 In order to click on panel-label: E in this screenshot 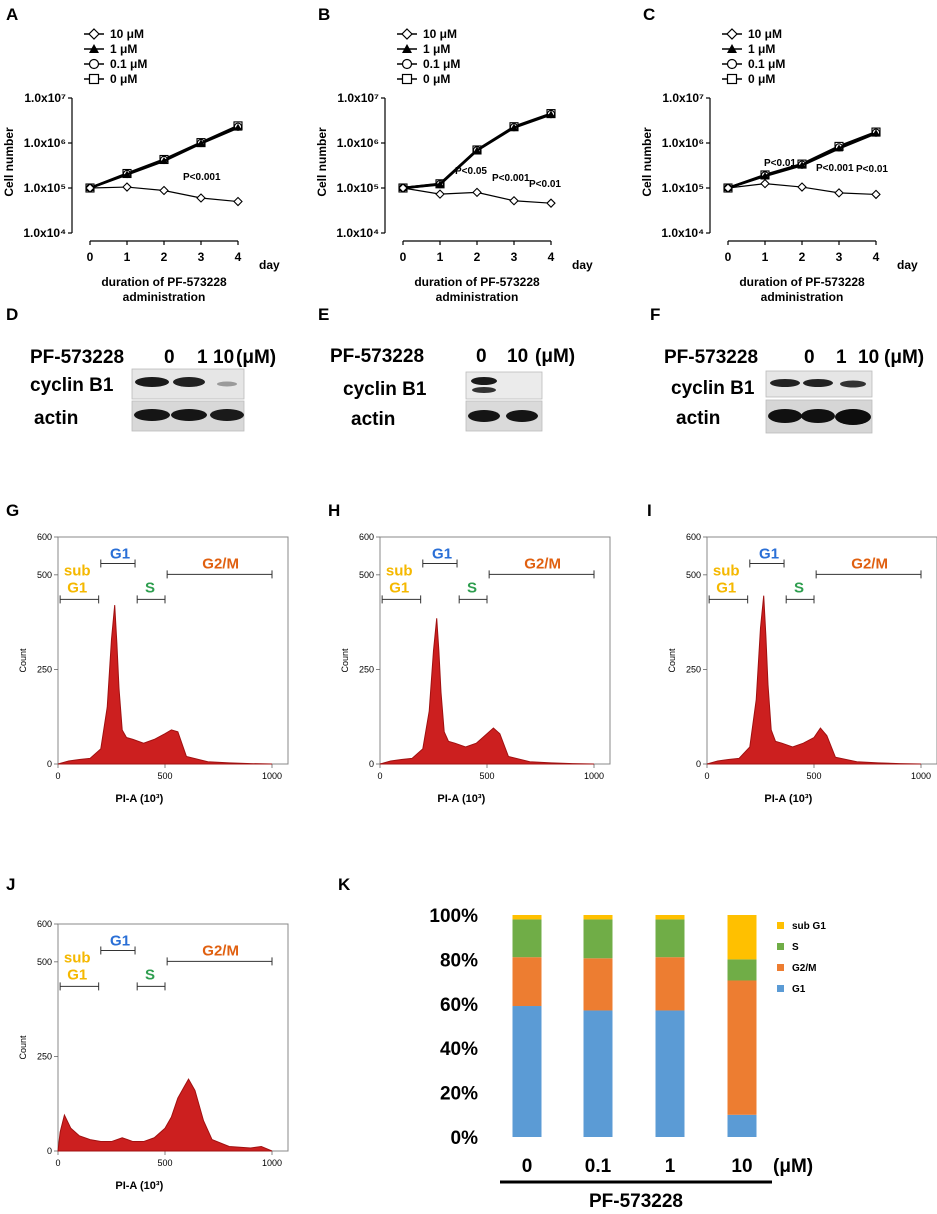, I will do `click(323, 314)`.